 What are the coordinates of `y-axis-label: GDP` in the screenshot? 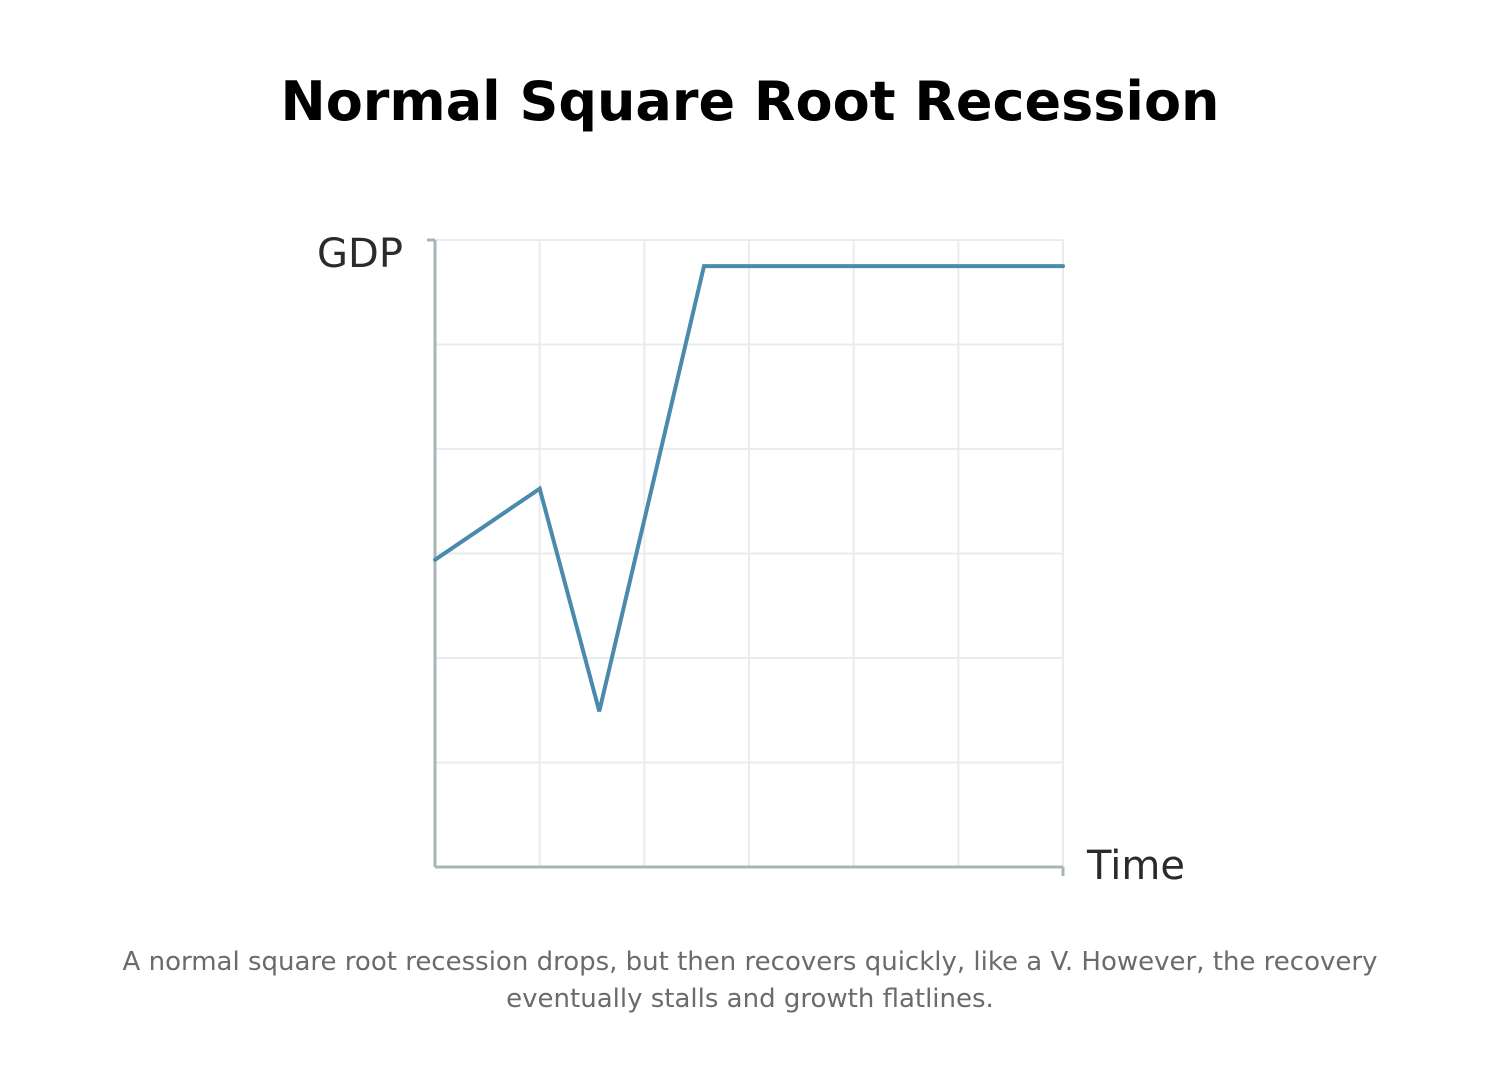 It's located at (360, 254).